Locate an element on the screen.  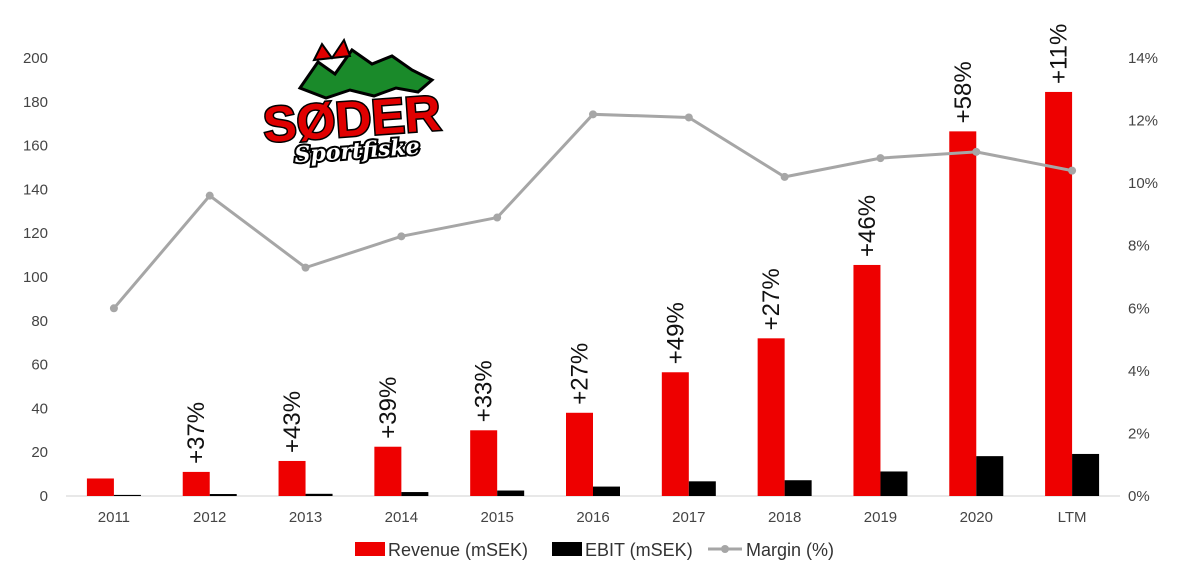
x-tick-label: 2017 is located at coordinates (688, 517).